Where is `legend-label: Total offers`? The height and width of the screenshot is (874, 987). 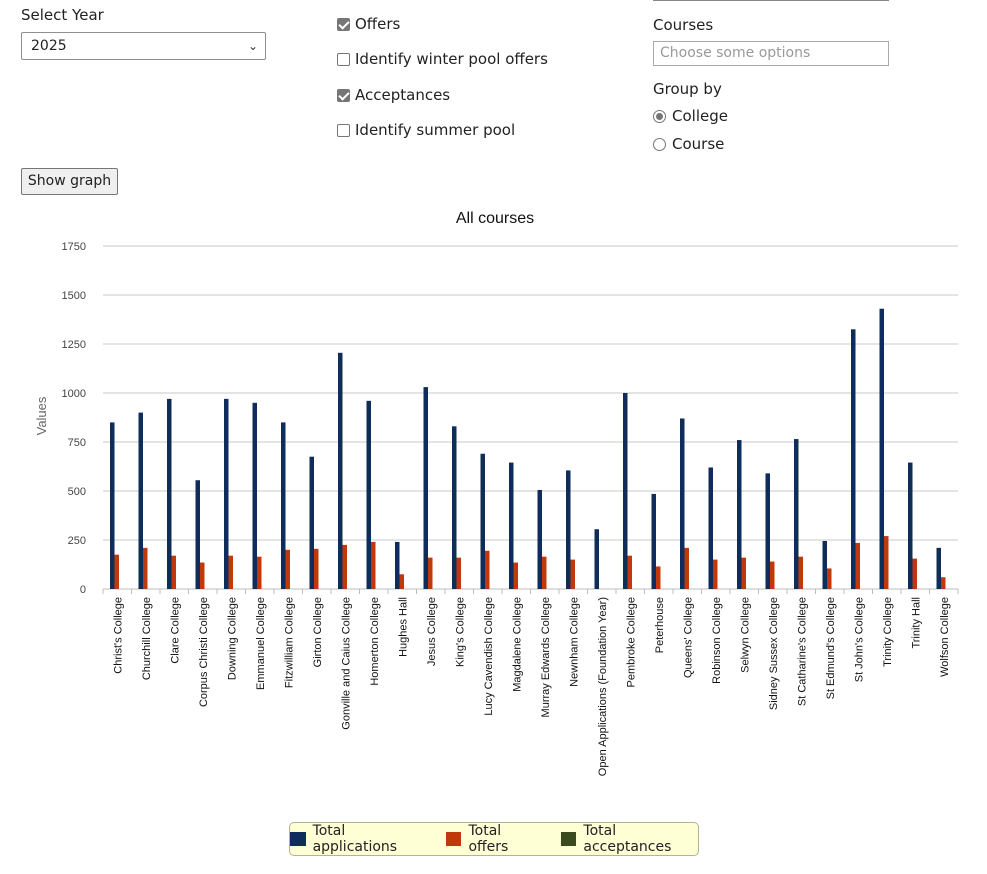
legend-label: Total offers is located at coordinates (488, 839).